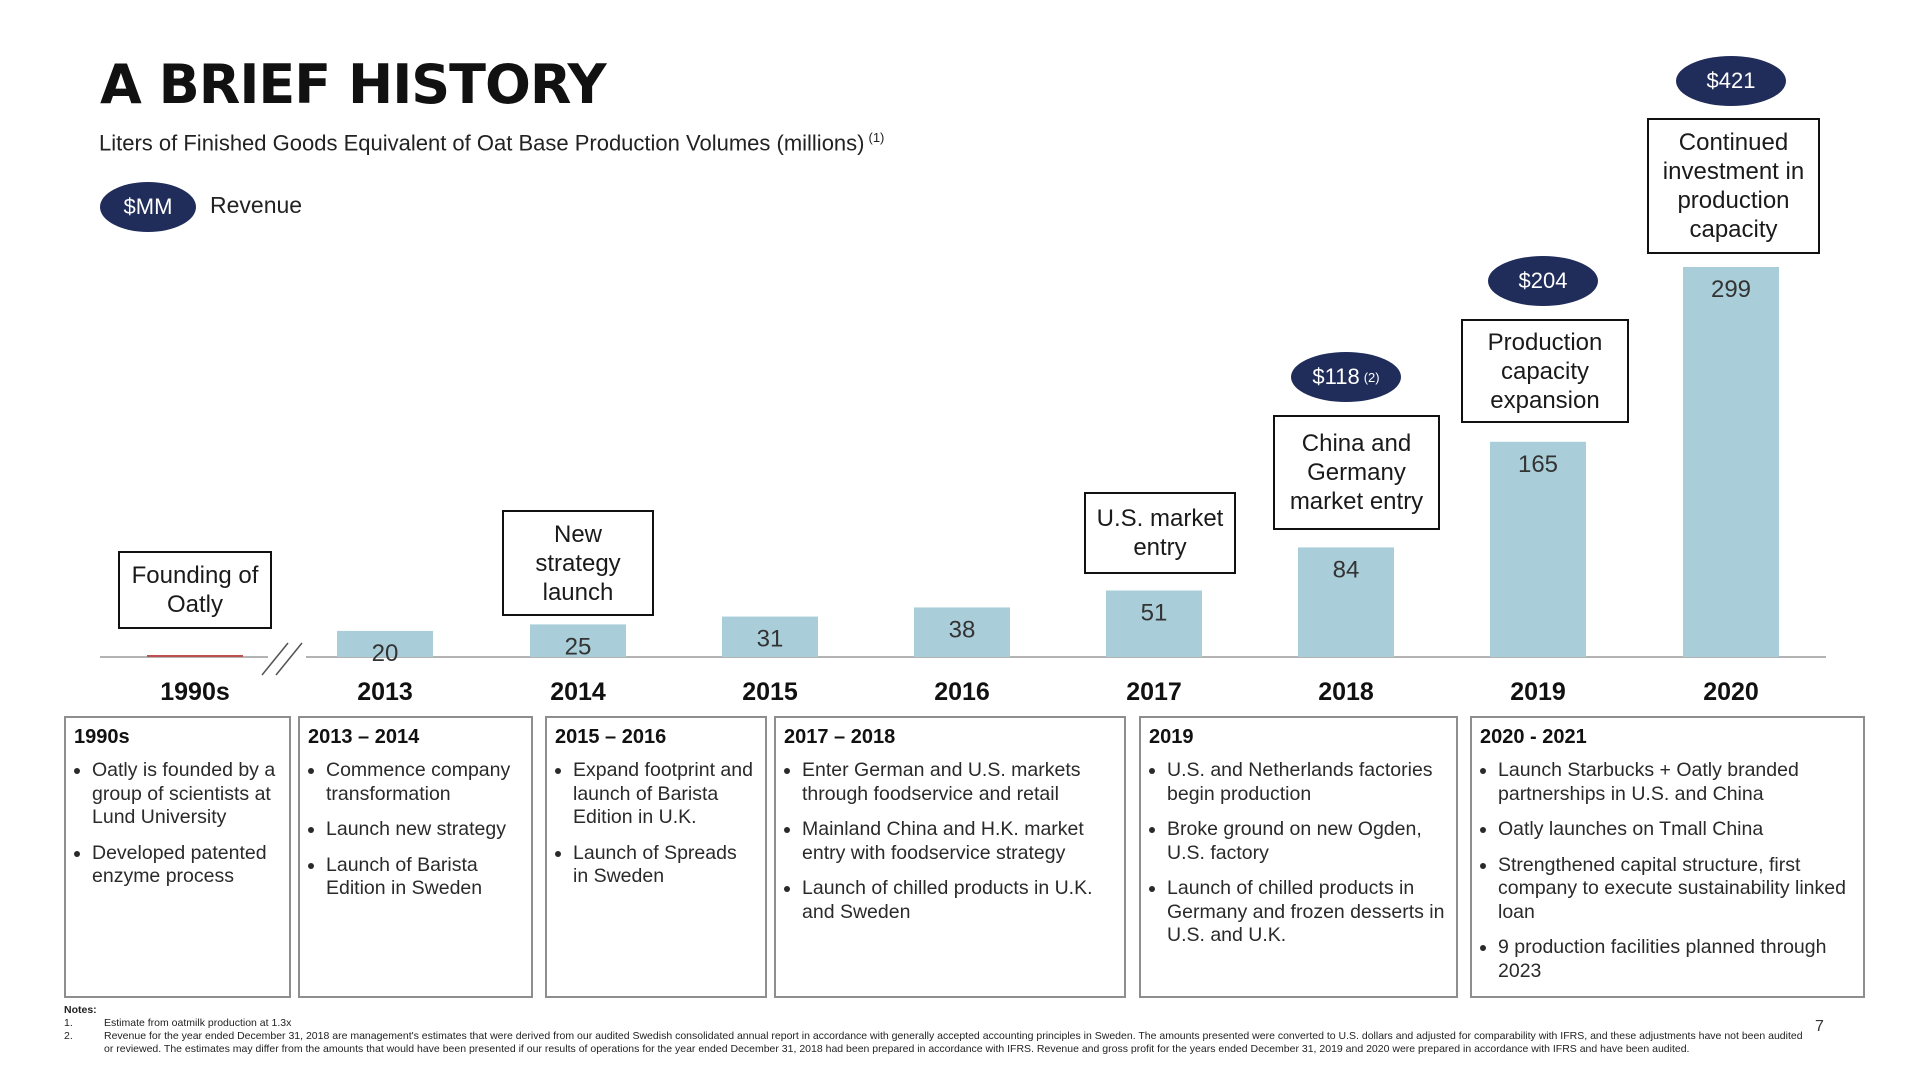 This screenshot has width=1920, height=1079. I want to click on bar-value-label: 20, so click(385, 653).